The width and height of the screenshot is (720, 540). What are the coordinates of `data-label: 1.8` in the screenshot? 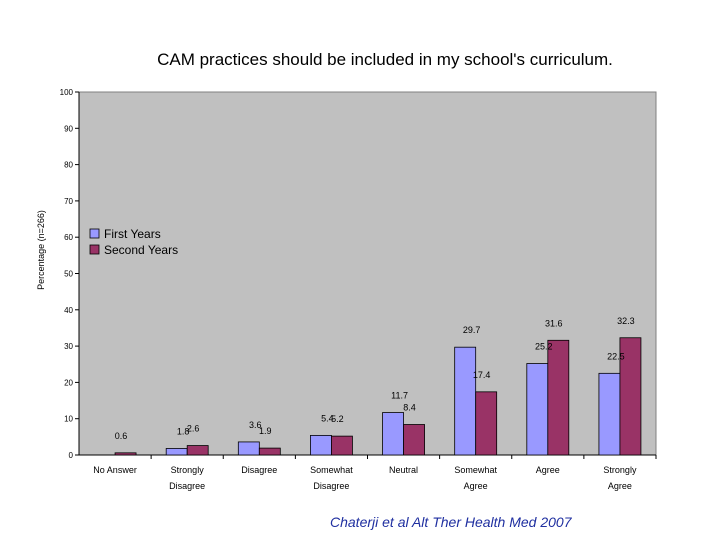 It's located at (183, 431).